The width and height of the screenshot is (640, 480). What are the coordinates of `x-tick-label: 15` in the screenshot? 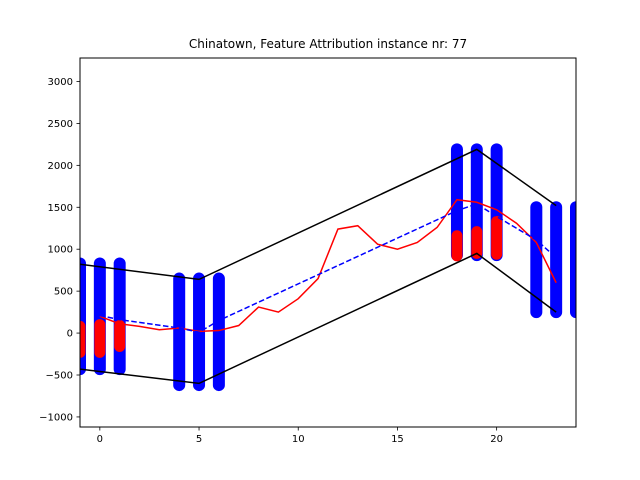 It's located at (397, 439).